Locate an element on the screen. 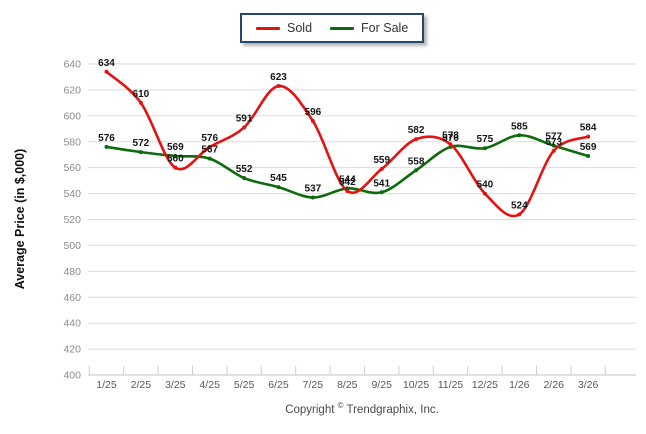  data-point-label: 544 is located at coordinates (347, 179).